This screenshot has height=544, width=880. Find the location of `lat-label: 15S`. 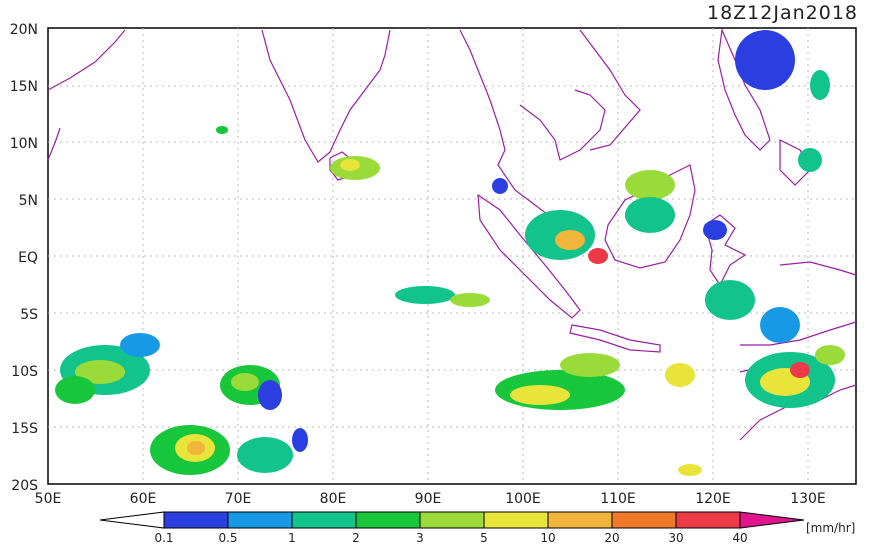

lat-label: 15S is located at coordinates (24, 429).